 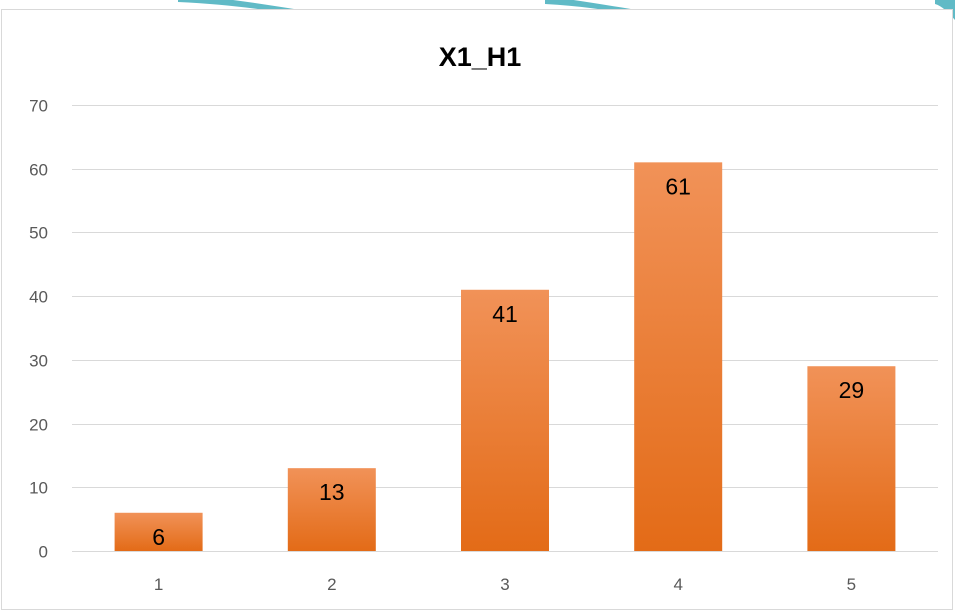 I want to click on x-tick-label: 2, so click(x=331, y=584).